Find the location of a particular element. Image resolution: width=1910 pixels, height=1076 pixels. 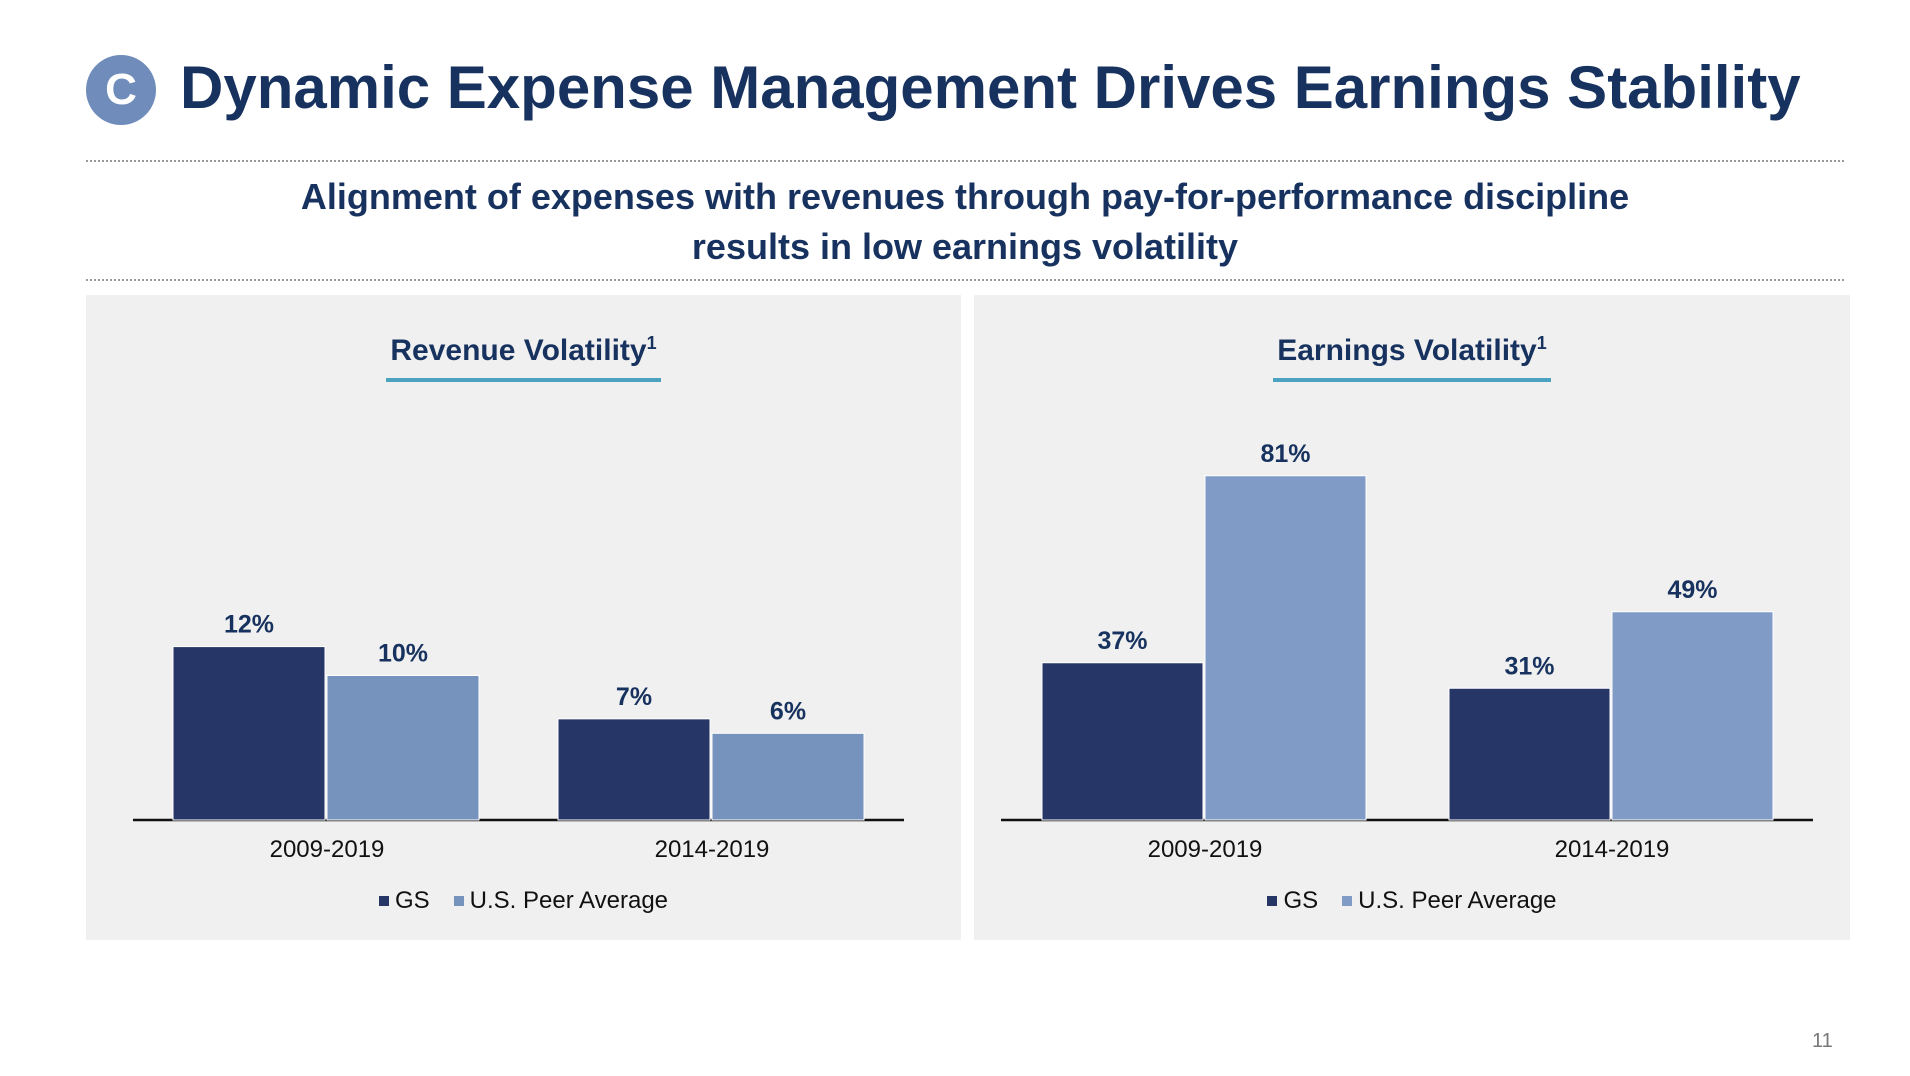

revenue-volatility-chart: 12% 10% 2009-2019 7% 6% 2014-2019 is located at coordinates (518, 737).